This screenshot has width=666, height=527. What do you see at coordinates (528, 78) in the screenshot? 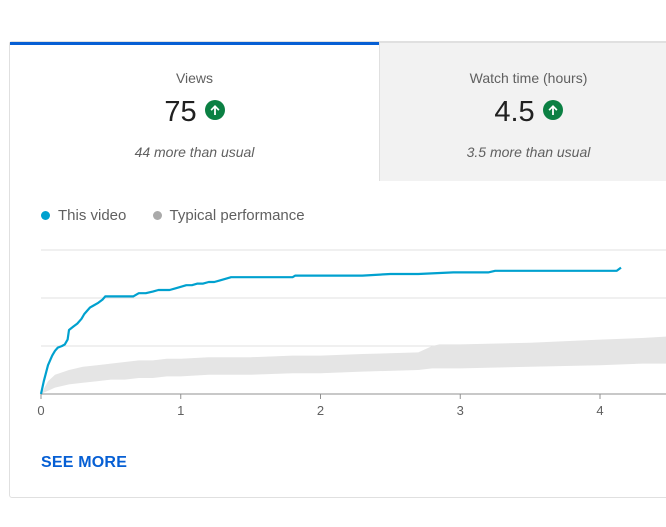
I see `tab-watch-time-label: Watch time (hours)` at bounding box center [528, 78].